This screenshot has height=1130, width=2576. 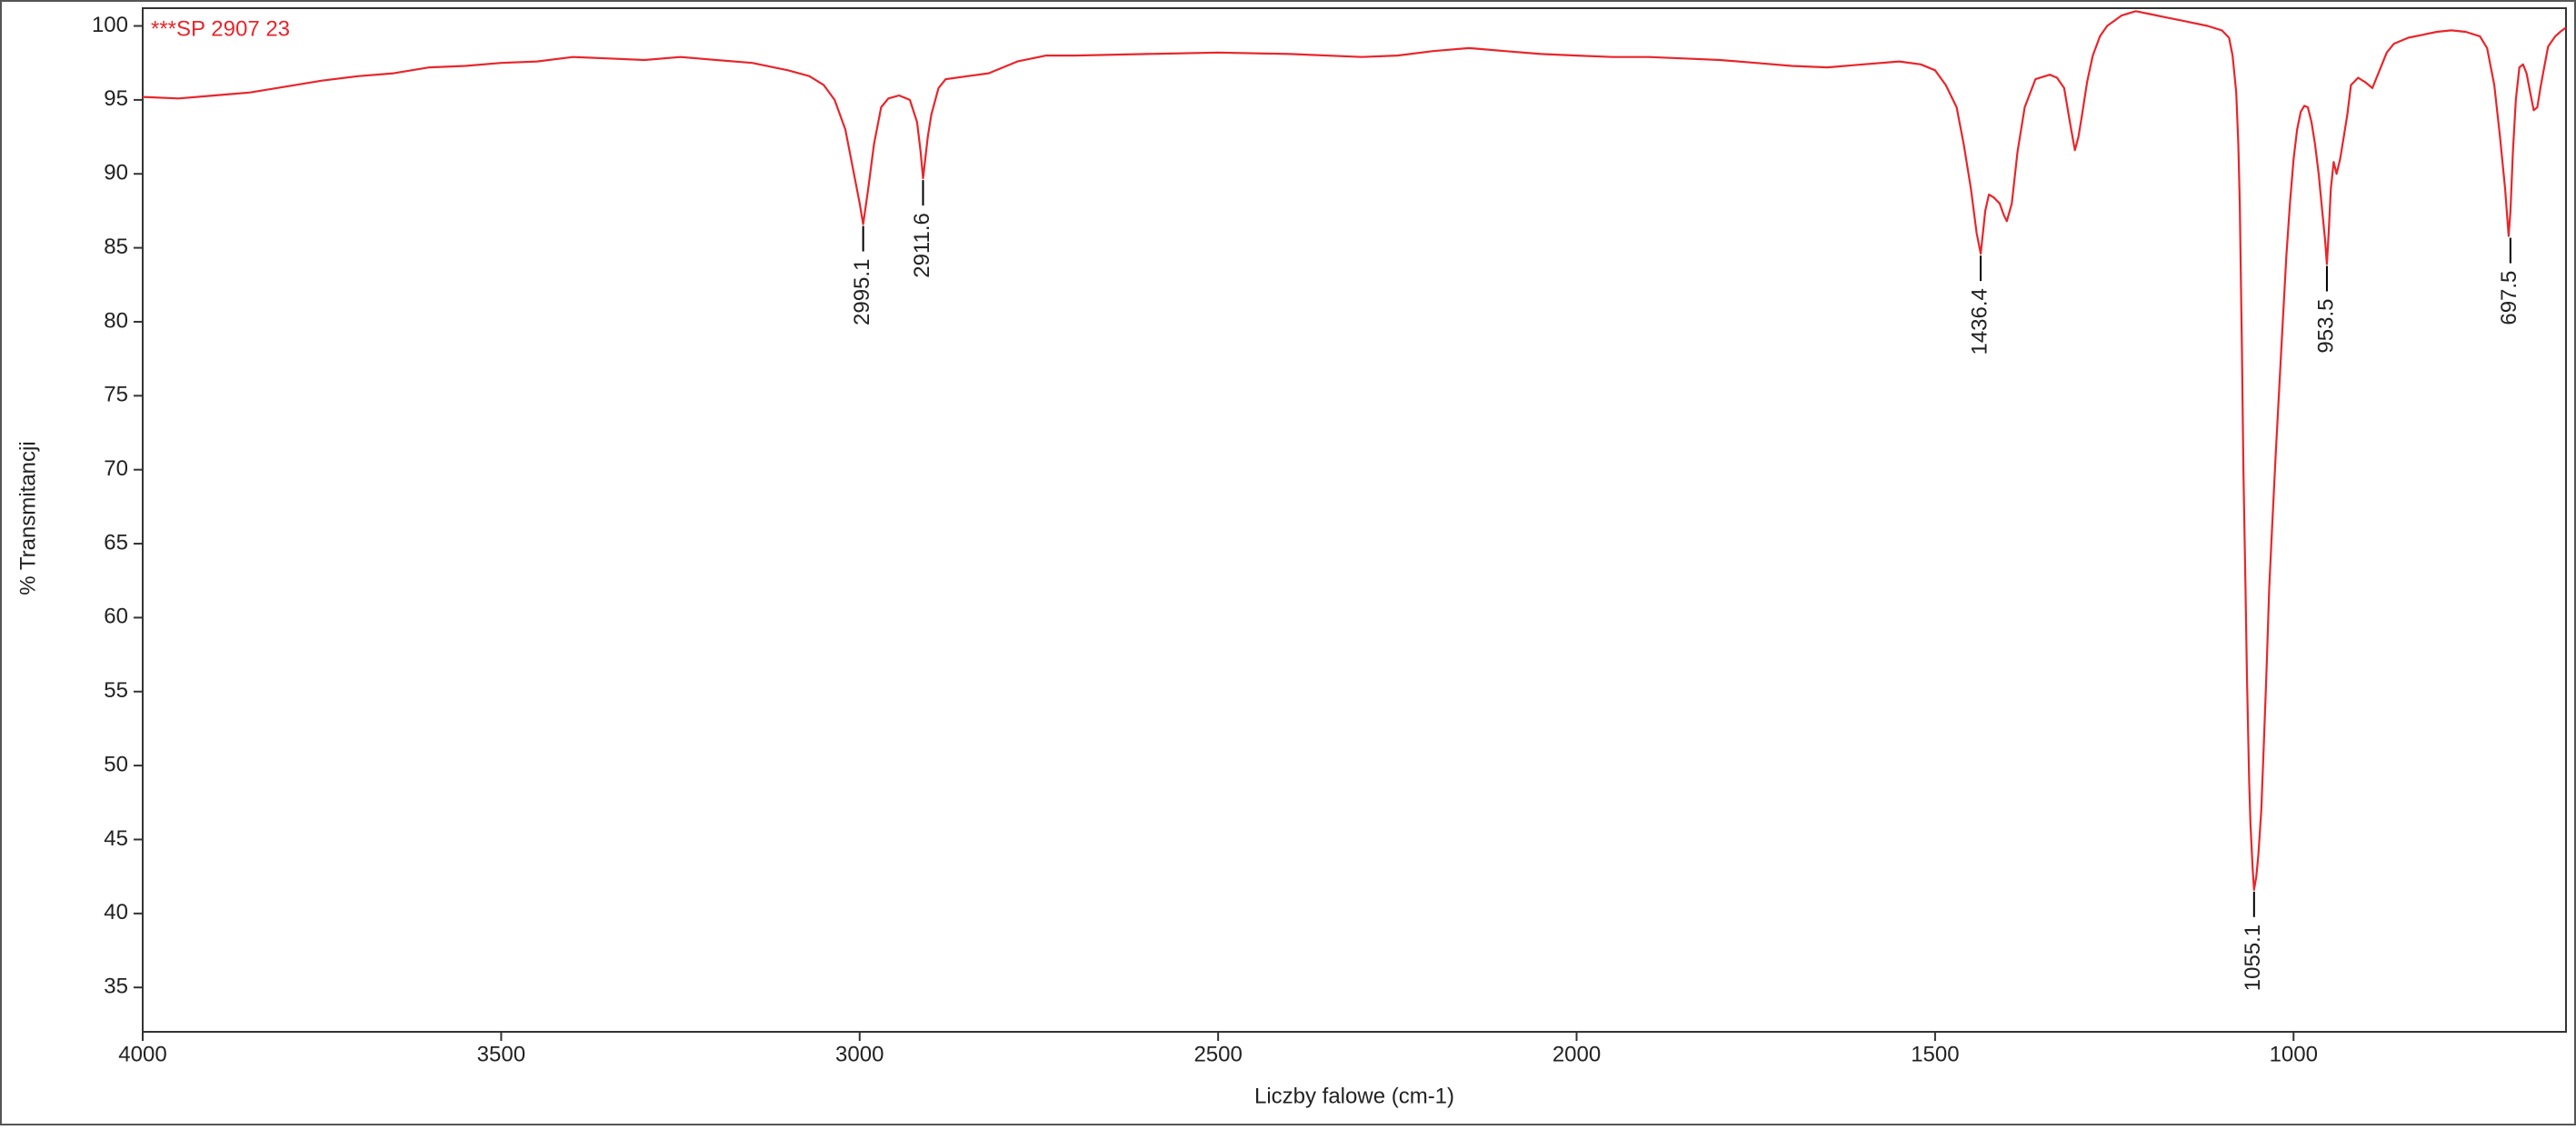 What do you see at coordinates (2509, 298) in the screenshot?
I see `peak-label: 697.5` at bounding box center [2509, 298].